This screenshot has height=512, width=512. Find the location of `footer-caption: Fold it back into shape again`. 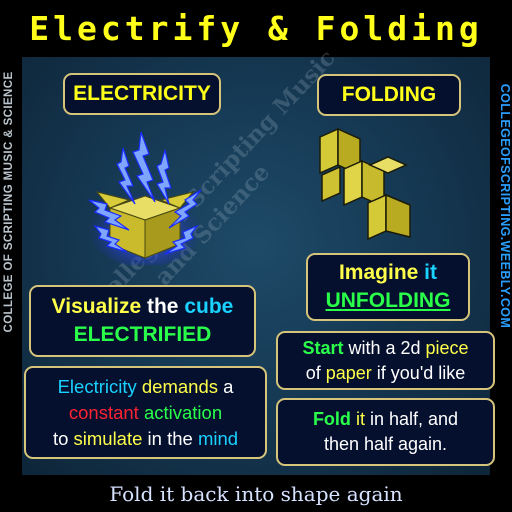

footer-caption: Fold it back into shape again is located at coordinates (256, 494).